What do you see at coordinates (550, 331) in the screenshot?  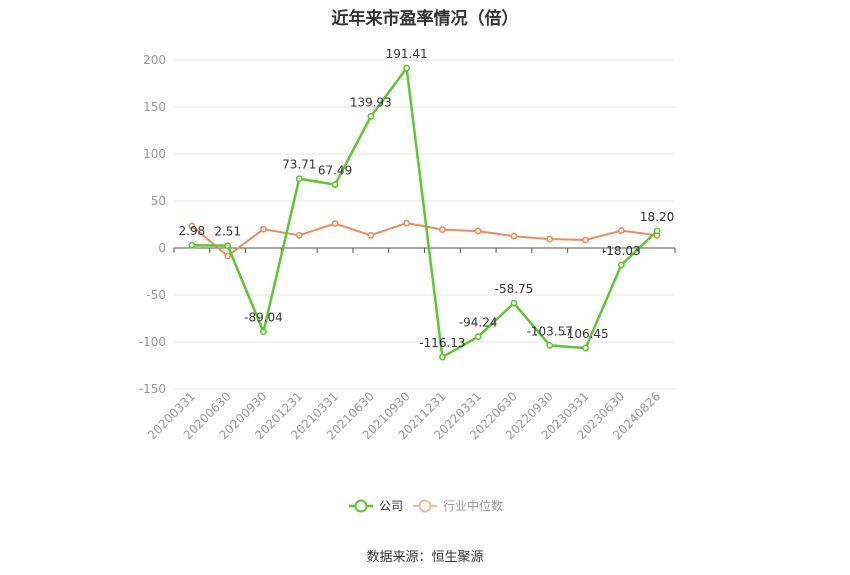 I see `data-label: -103.57` at bounding box center [550, 331].